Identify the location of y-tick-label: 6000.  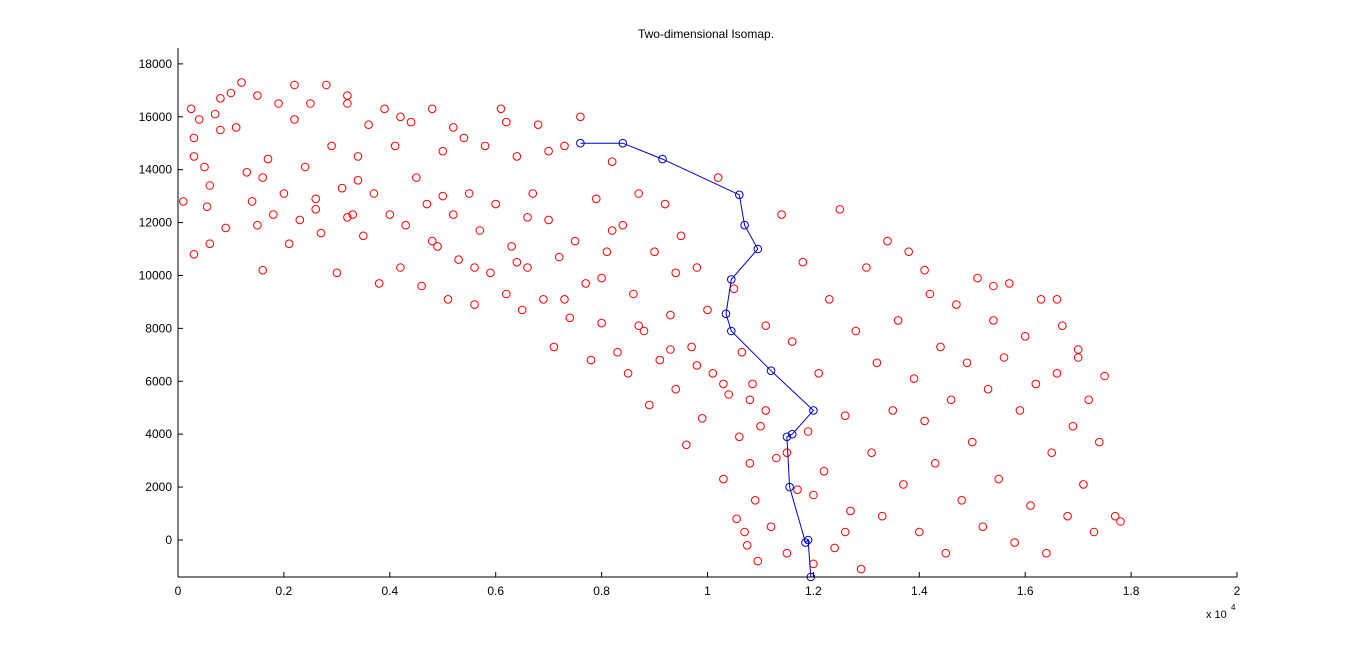
(158, 381).